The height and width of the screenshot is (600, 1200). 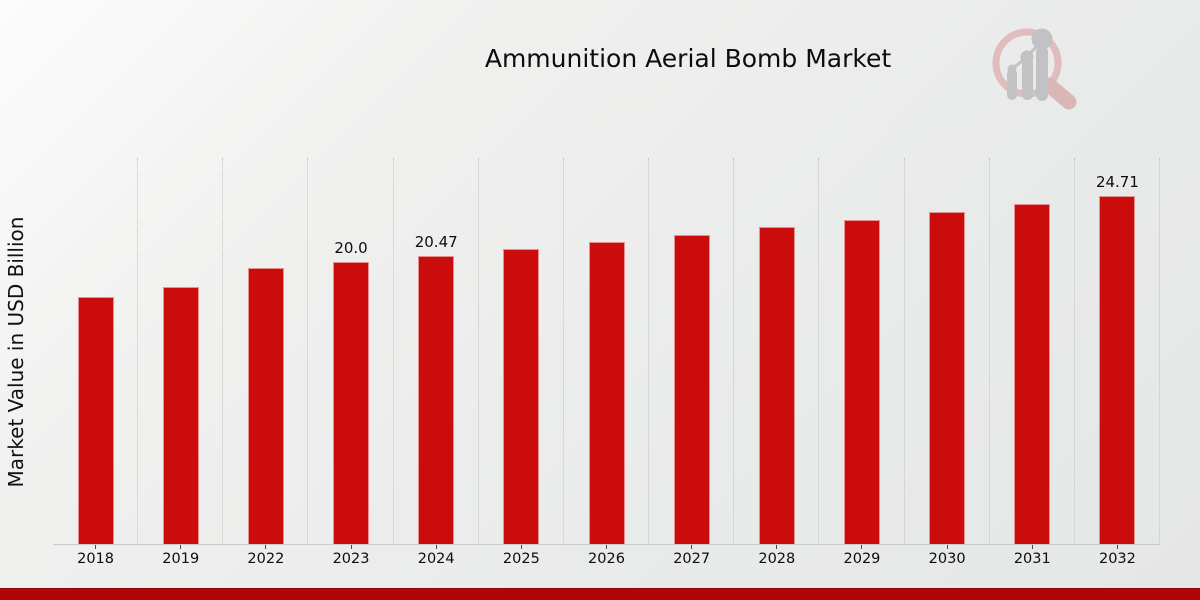 What do you see at coordinates (947, 377) in the screenshot?
I see `bar-2030` at bounding box center [947, 377].